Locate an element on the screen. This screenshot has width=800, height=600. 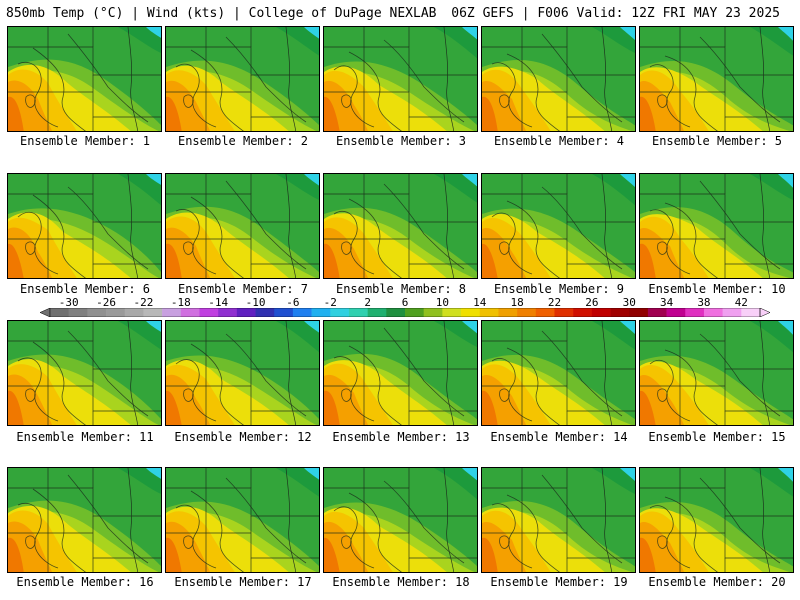
colorbar-tick-label: 6 is located at coordinates (405, 302).